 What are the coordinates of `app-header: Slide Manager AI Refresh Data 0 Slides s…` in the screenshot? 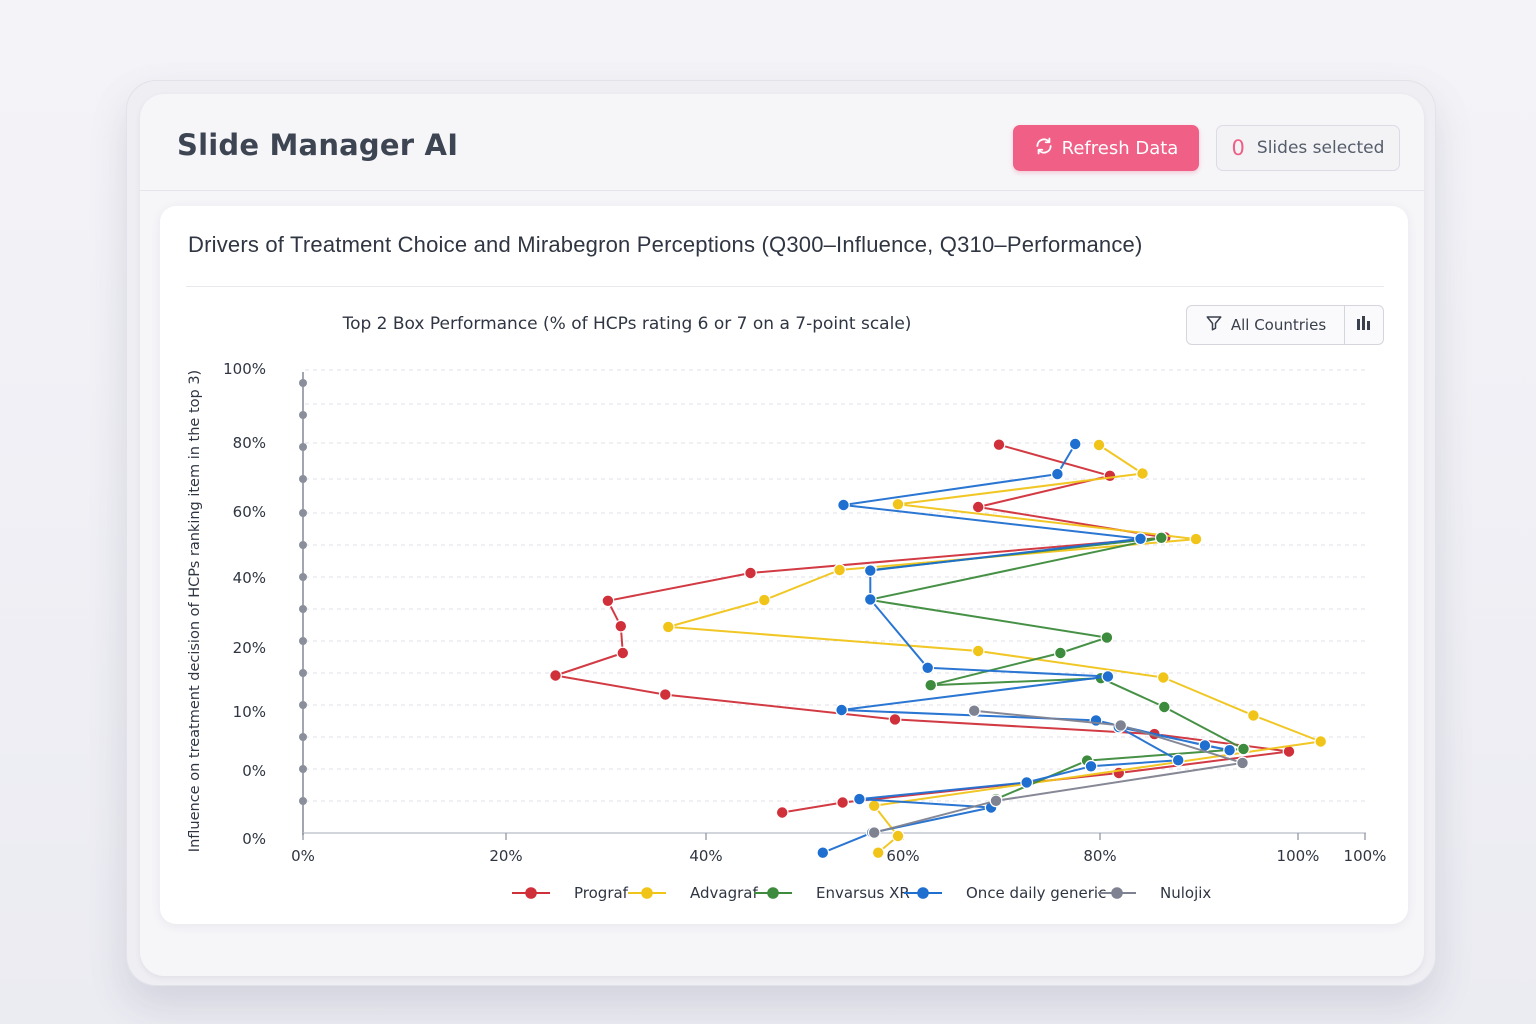 It's located at (782, 142).